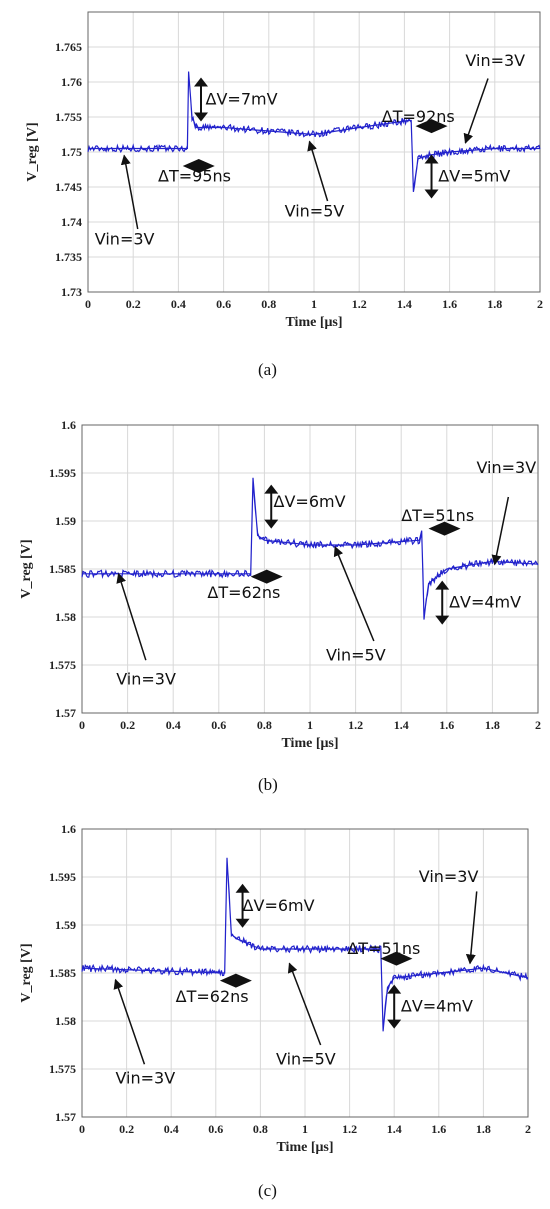  Describe the element at coordinates (71, 152) in the screenshot. I see `y-tick-label: 1.75` at that location.